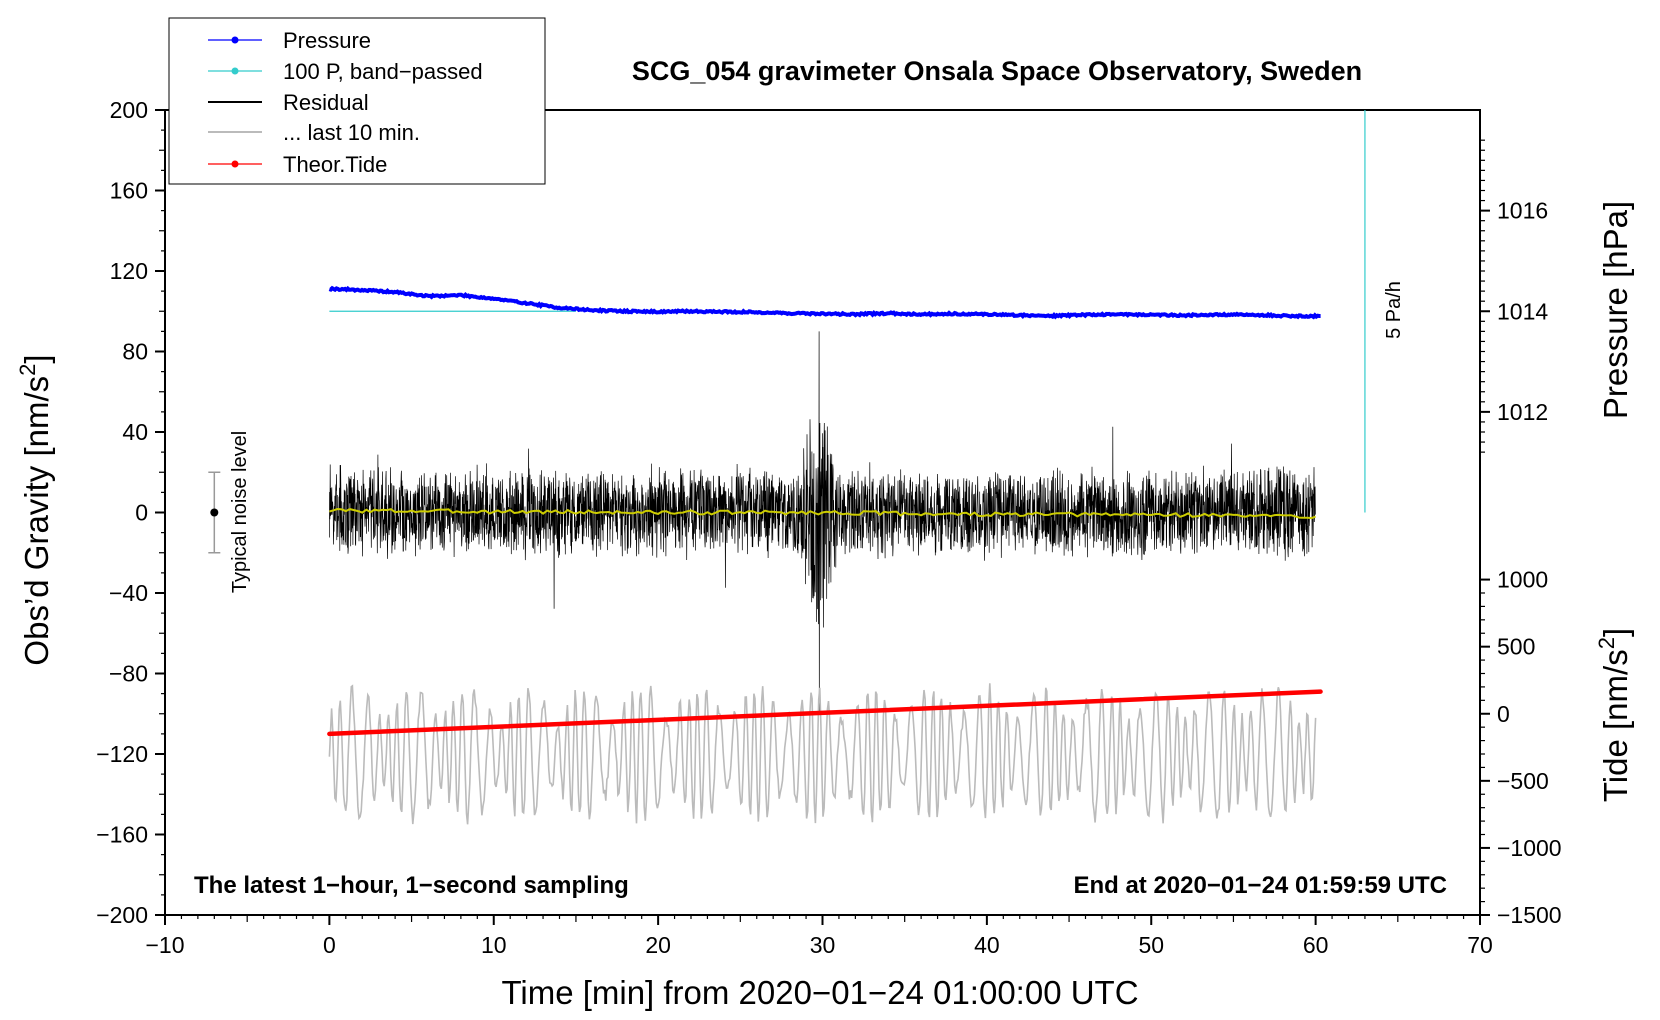 The image size is (1660, 1020). I want to click on y-axis-title-gravity-end: ], so click(36, 358).